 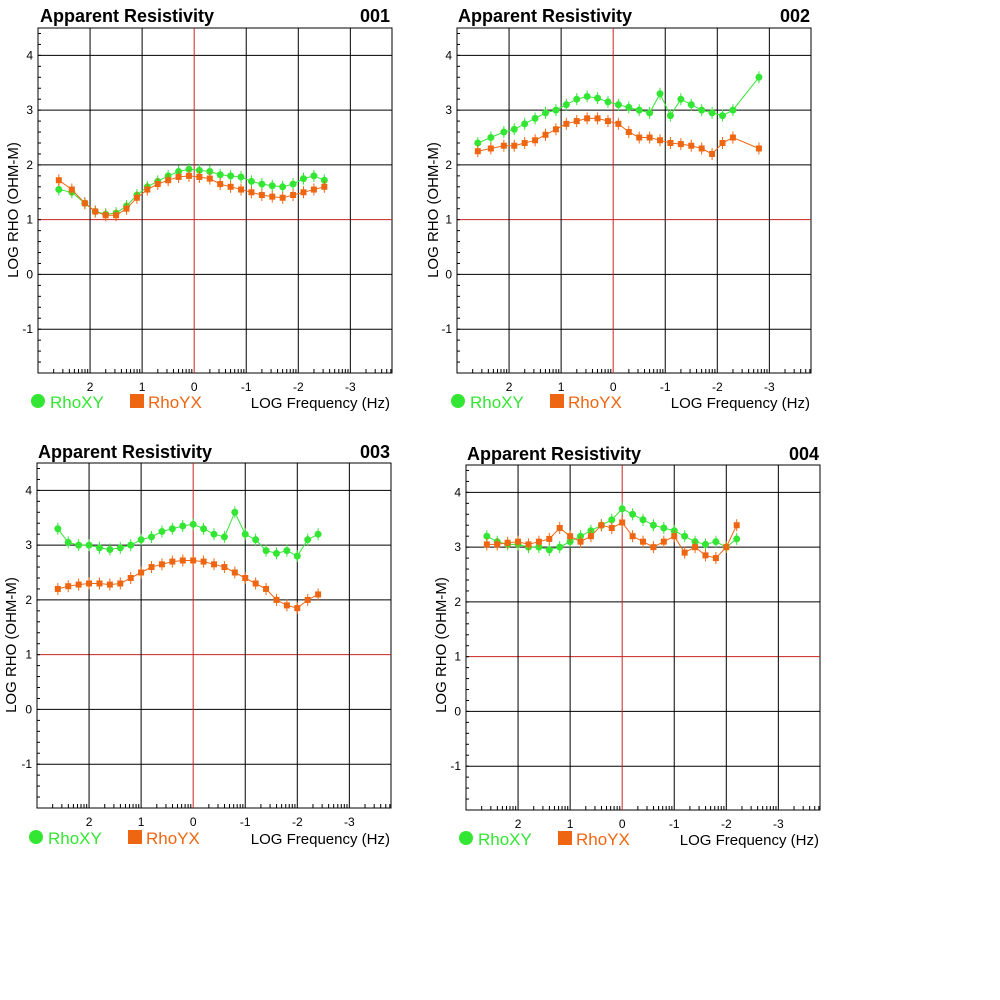 What do you see at coordinates (298, 387) in the screenshot?
I see `x-tick-label: -2` at bounding box center [298, 387].